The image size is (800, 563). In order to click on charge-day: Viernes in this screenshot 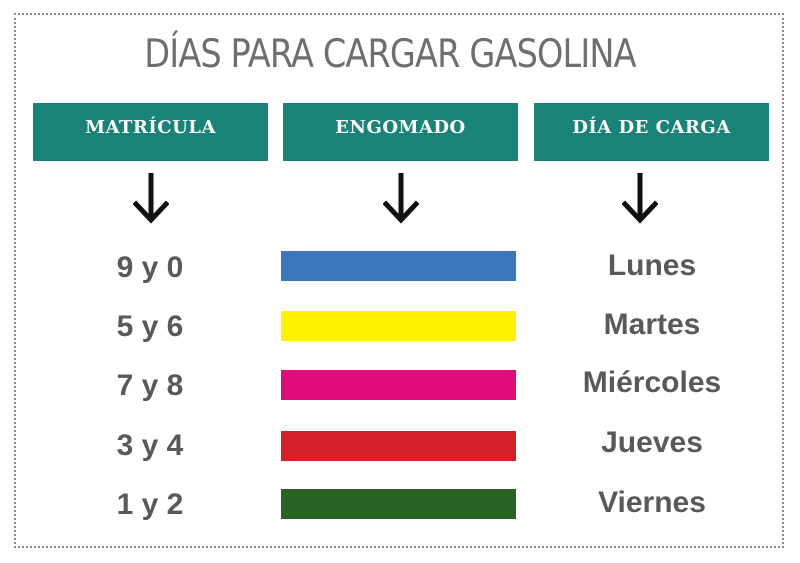, I will do `click(652, 502)`.